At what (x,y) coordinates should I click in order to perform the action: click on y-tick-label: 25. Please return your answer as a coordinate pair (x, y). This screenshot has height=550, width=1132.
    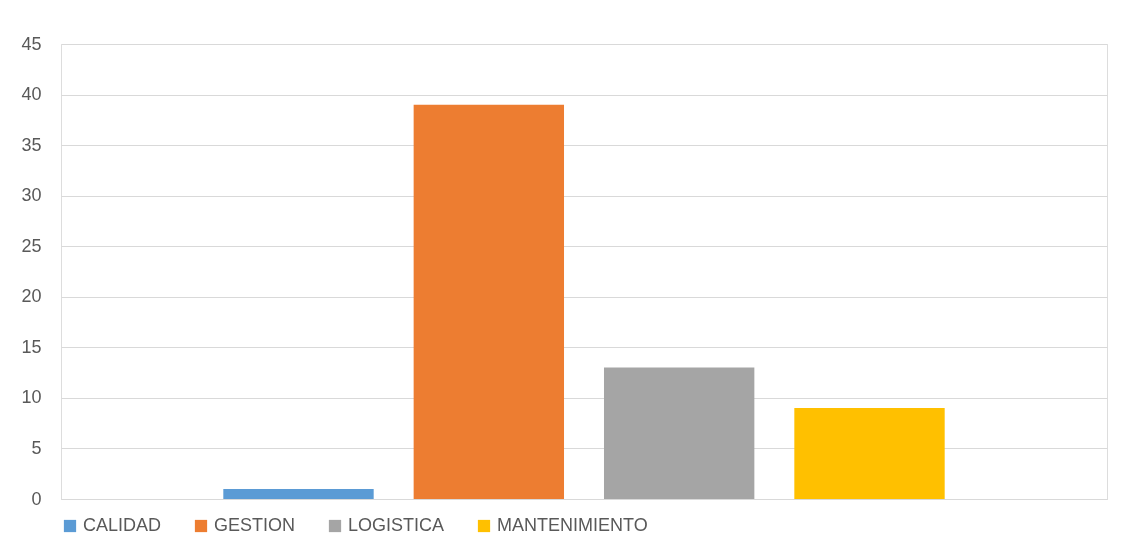
    Looking at the image, I should click on (31, 245).